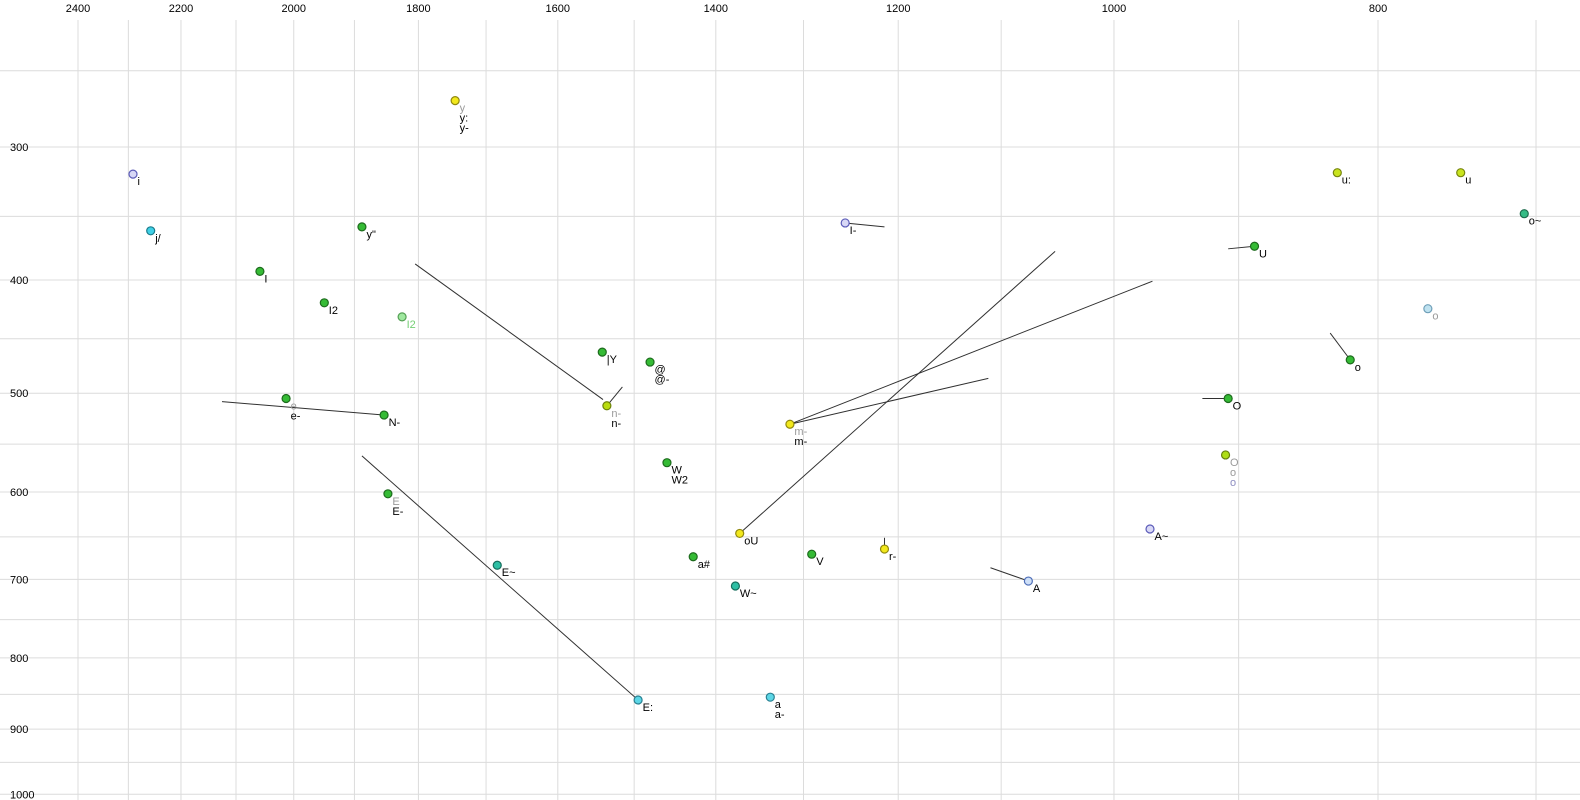 This screenshot has height=800, width=1580. What do you see at coordinates (853, 231) in the screenshot?
I see `data-point-label: I-` at bounding box center [853, 231].